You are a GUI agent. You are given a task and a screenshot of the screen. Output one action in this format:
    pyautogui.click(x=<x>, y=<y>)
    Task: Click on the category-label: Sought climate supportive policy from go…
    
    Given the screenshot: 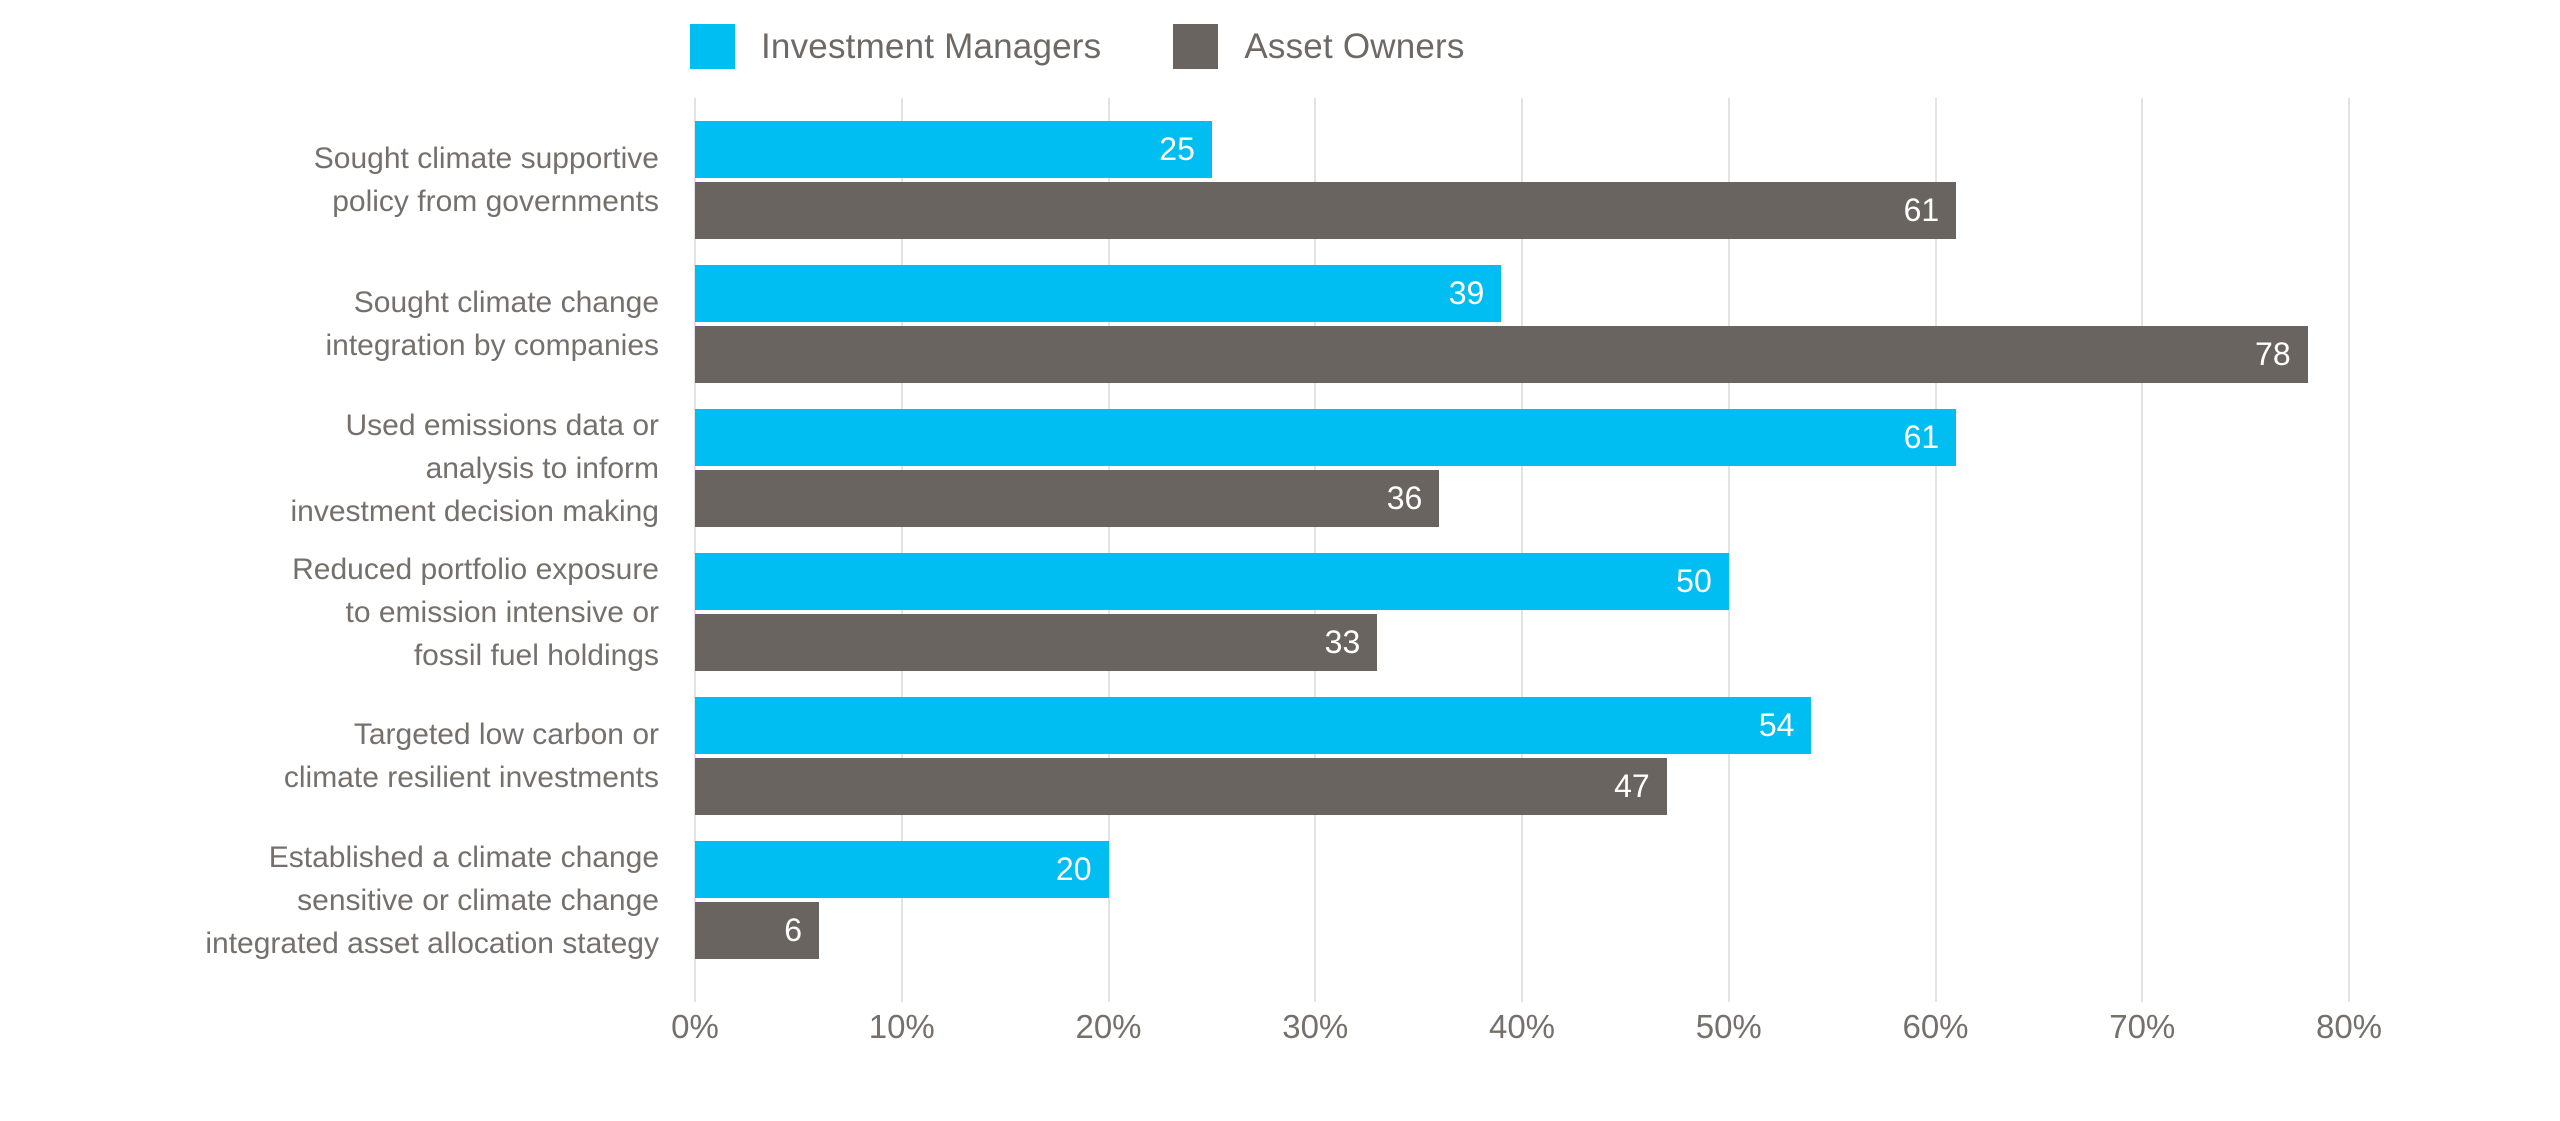 What is the action you would take?
    pyautogui.click(x=486, y=180)
    